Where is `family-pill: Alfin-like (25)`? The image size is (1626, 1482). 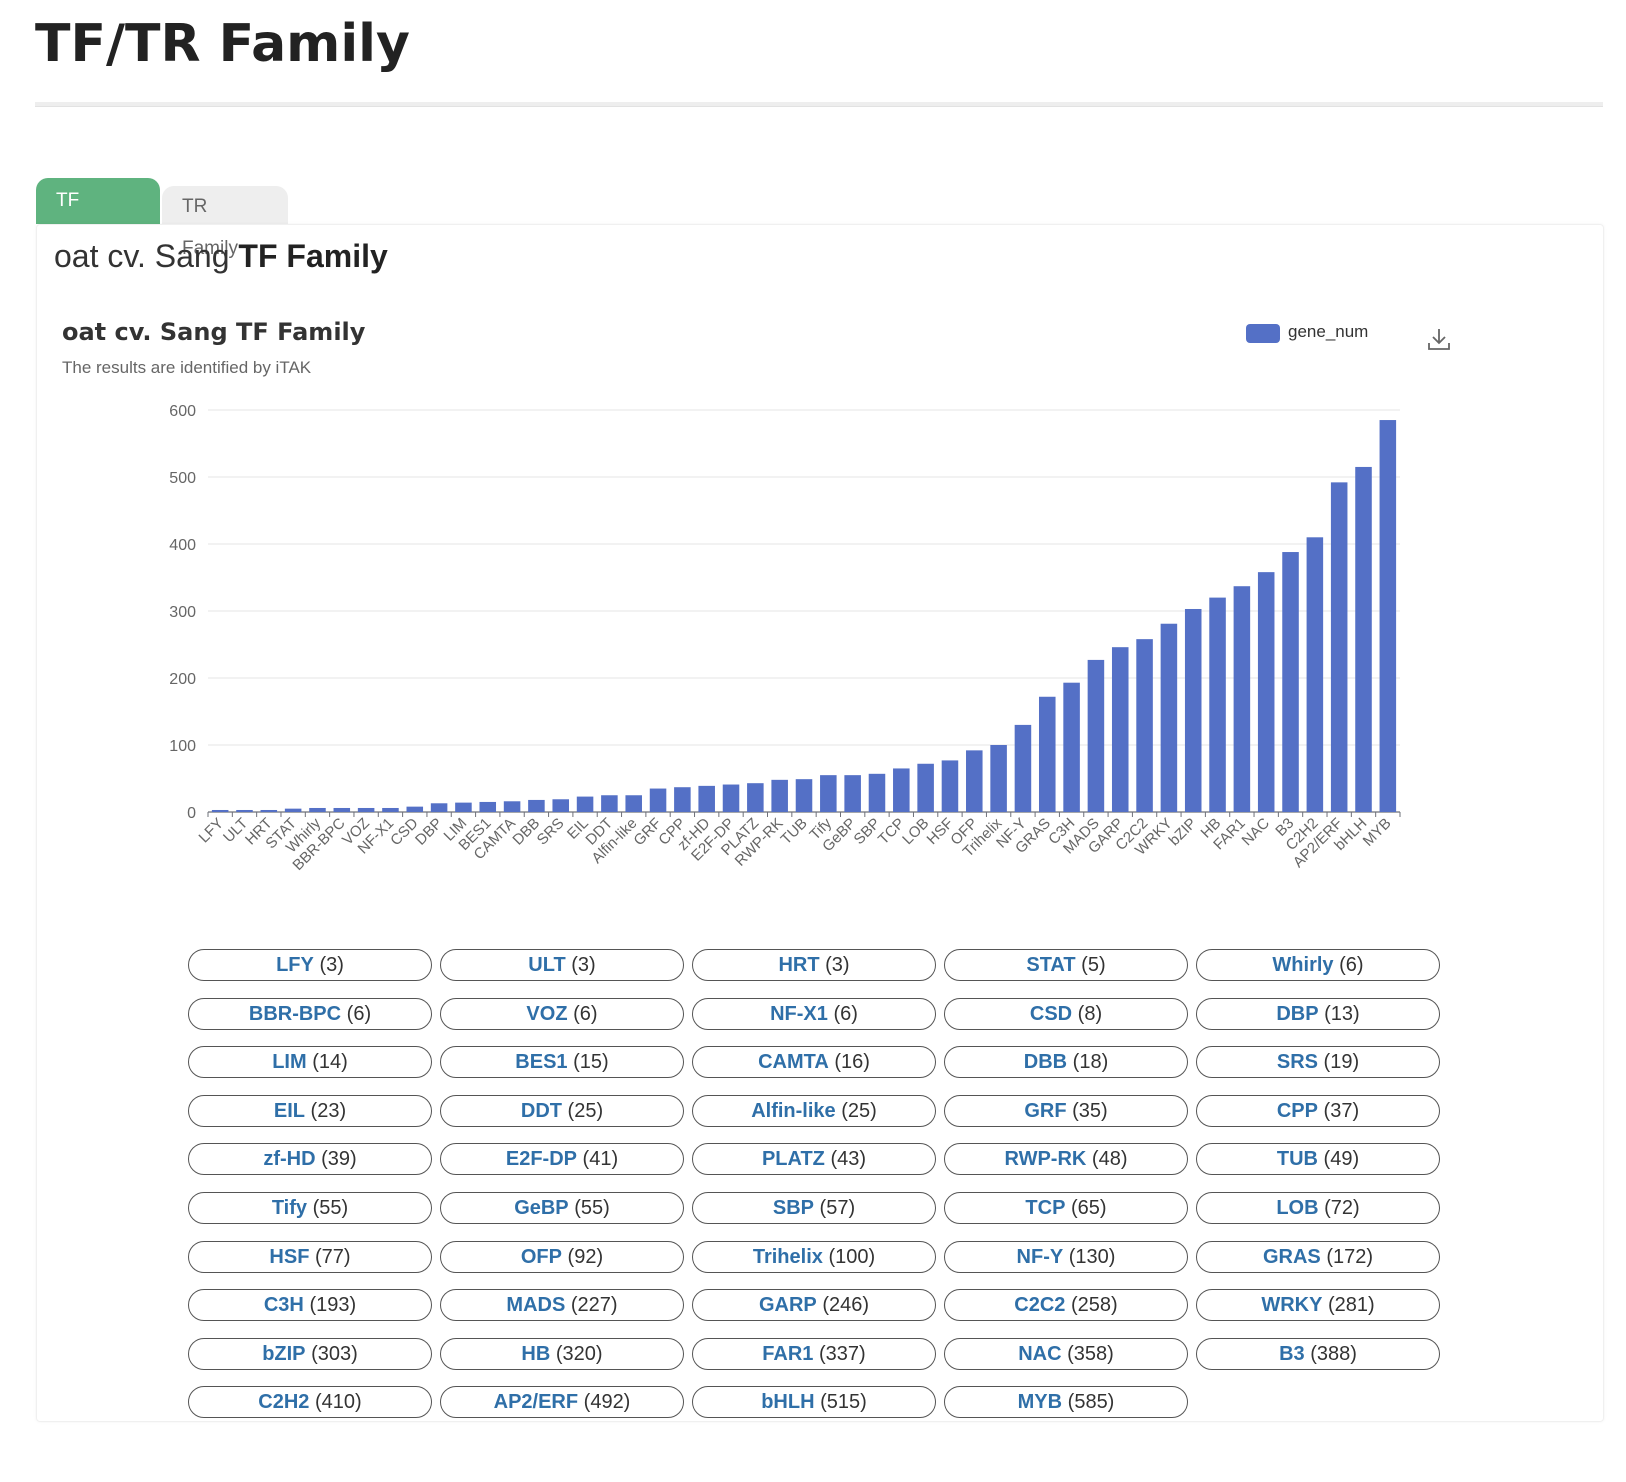 family-pill: Alfin-like (25) is located at coordinates (814, 1110).